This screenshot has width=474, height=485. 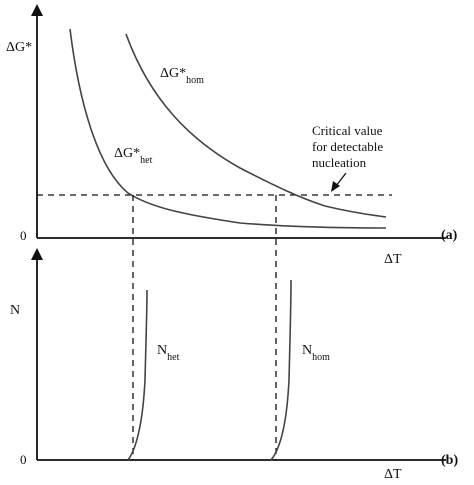 I want to click on panel-a-origin-label: 0, so click(x=23, y=235).